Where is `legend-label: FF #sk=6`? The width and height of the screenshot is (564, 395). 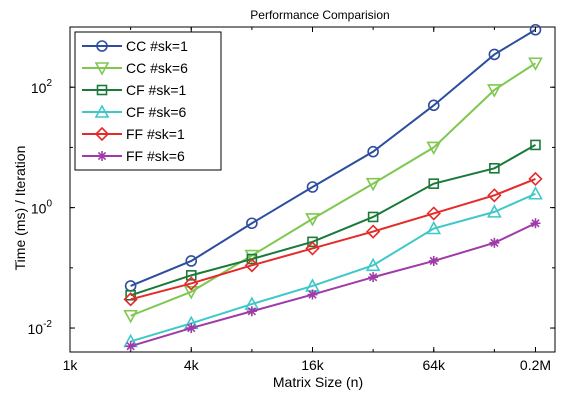
legend-label: FF #sk=6 is located at coordinates (155, 156).